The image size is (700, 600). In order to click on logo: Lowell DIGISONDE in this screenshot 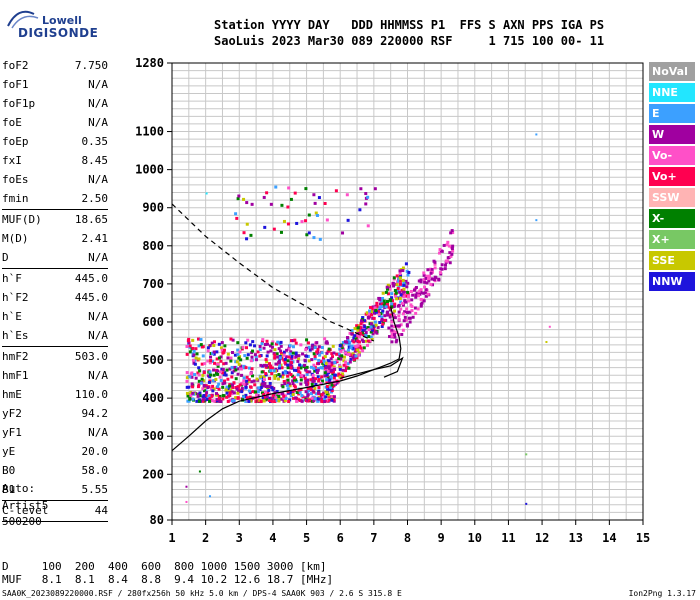, I will do `click(54, 24)`.